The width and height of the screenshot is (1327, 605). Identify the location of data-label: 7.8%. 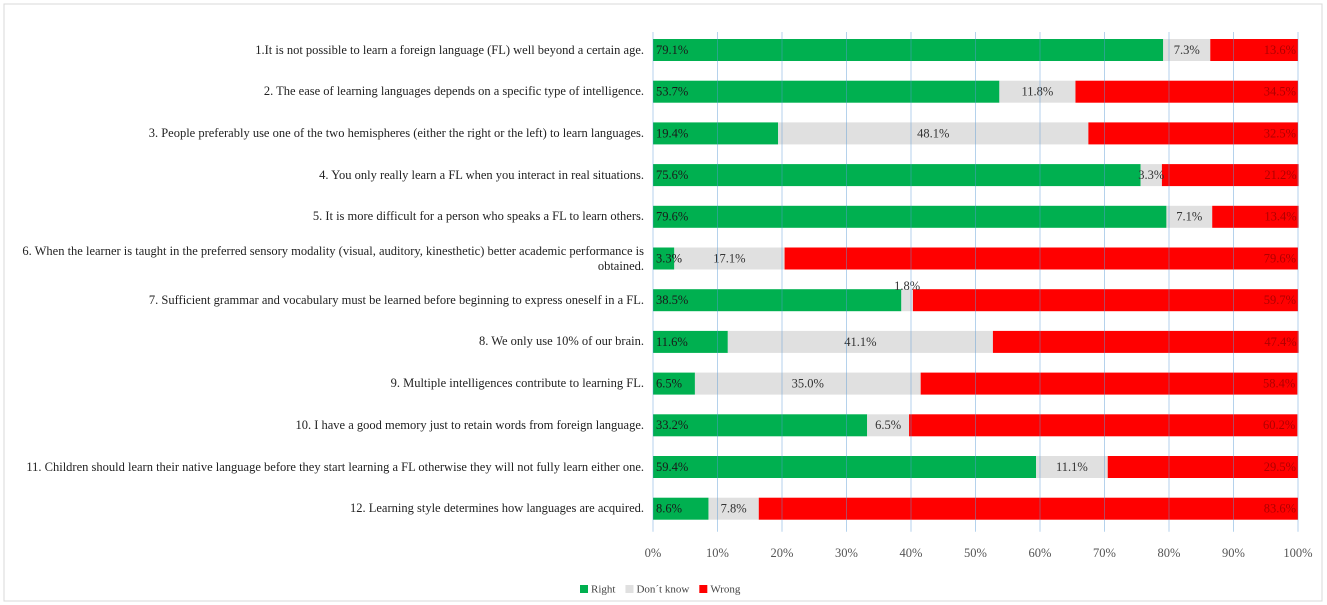
(734, 509).